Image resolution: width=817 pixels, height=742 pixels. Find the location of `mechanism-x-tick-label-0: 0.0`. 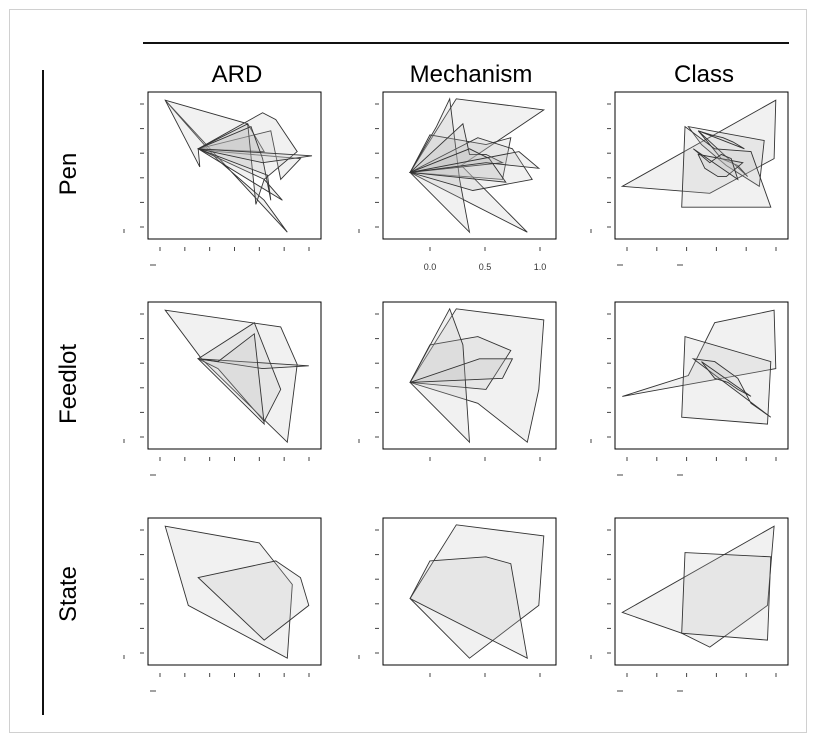

mechanism-x-tick-label-0: 0.0 is located at coordinates (430, 267).